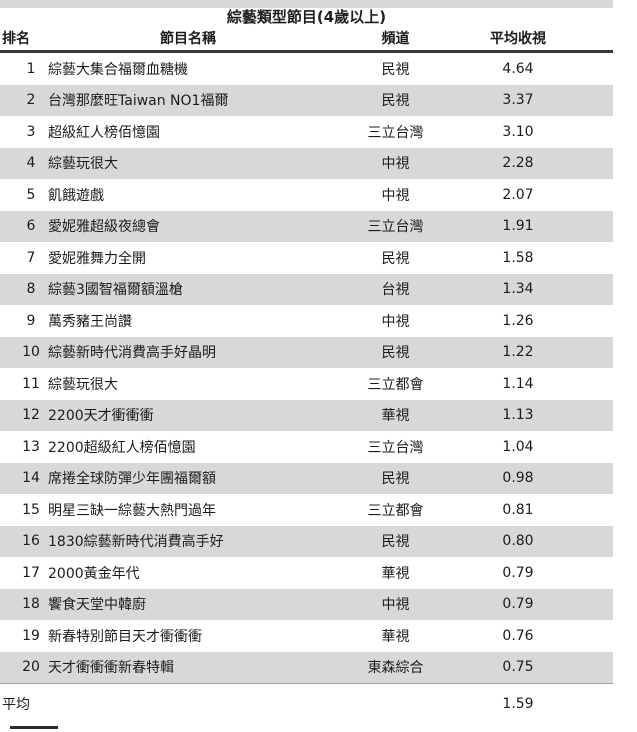 The image size is (637, 732). I want to click on table-row: 11 綜藝玩很大 三立都會 1.14, so click(306, 384).